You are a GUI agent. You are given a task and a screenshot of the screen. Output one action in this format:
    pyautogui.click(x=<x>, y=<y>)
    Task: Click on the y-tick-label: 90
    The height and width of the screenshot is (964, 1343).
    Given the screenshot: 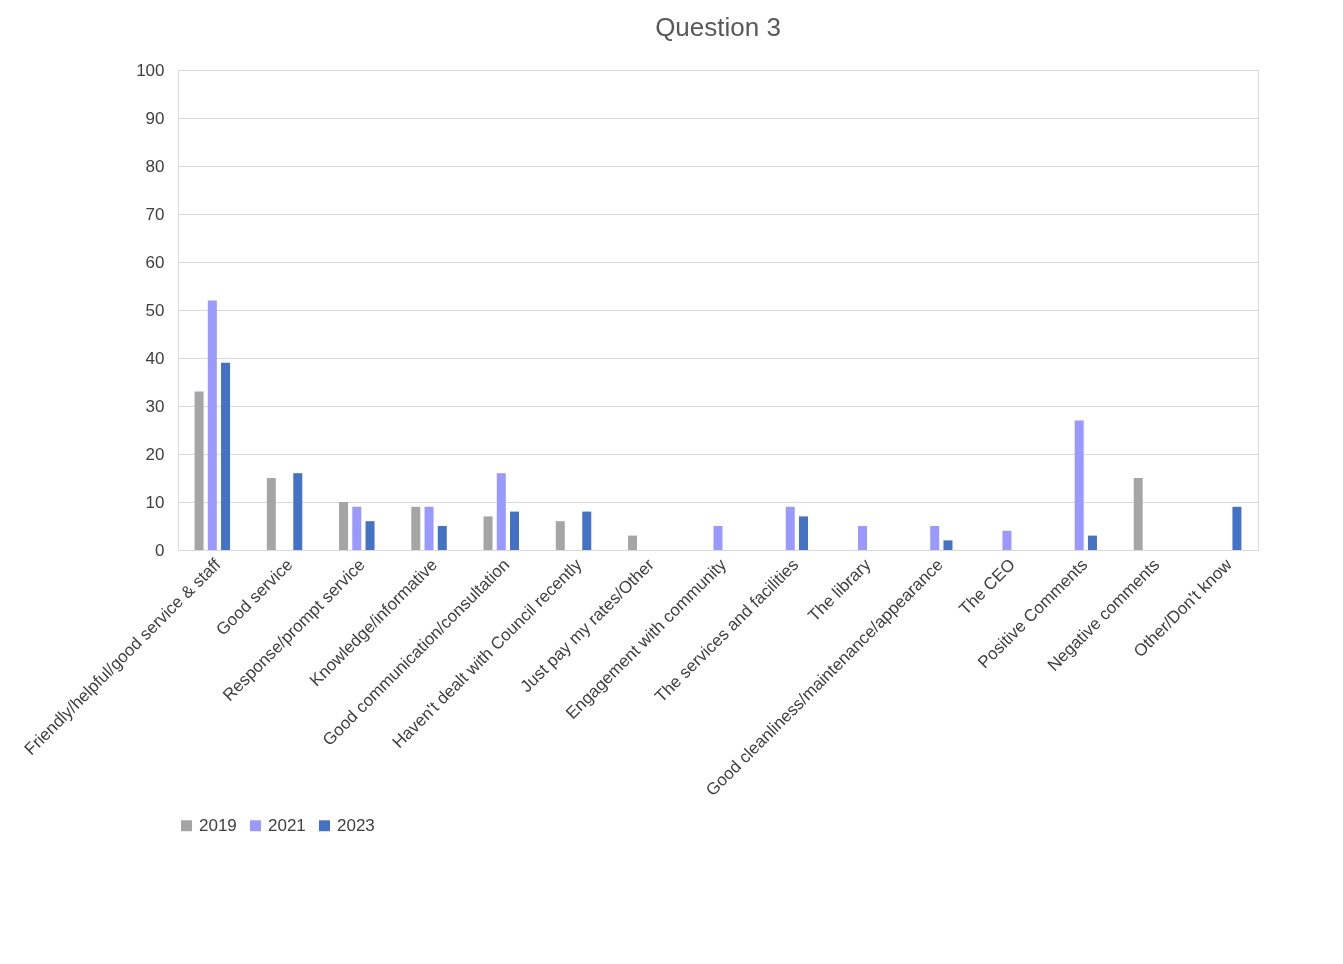 What is the action you would take?
    pyautogui.click(x=155, y=118)
    